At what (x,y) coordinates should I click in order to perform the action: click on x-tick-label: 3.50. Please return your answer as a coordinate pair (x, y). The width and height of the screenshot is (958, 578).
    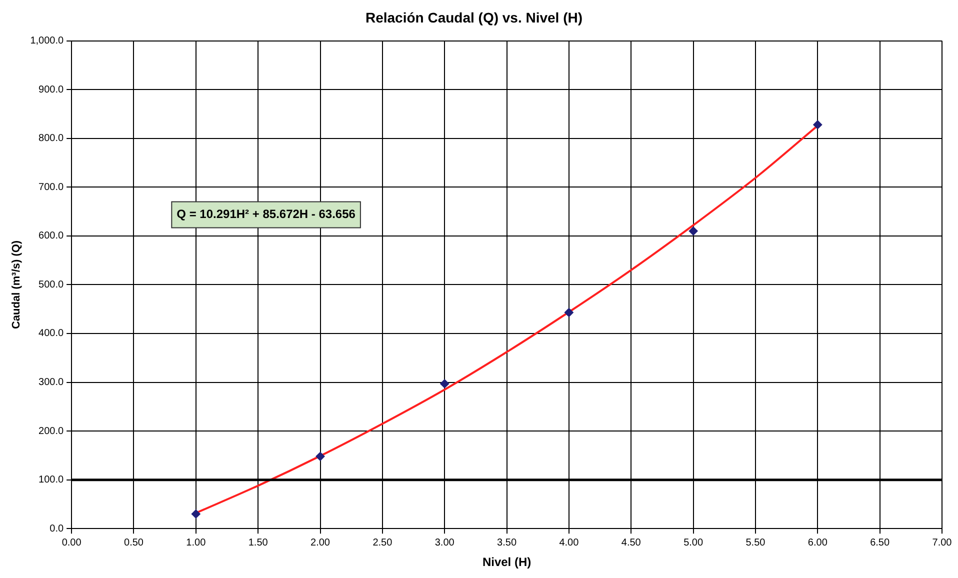
    Looking at the image, I should click on (507, 542).